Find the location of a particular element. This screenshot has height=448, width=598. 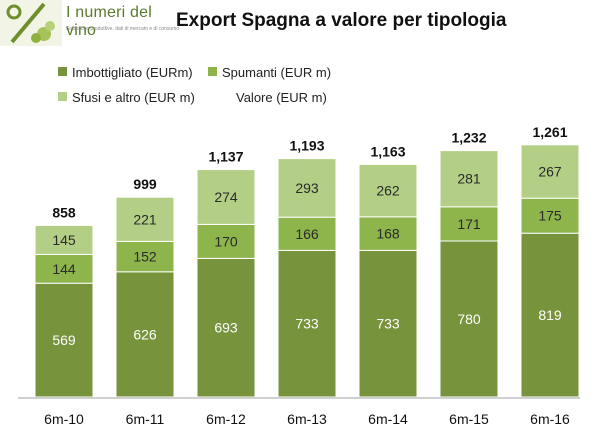

total-label-6m-13: 1,193 is located at coordinates (306, 146).